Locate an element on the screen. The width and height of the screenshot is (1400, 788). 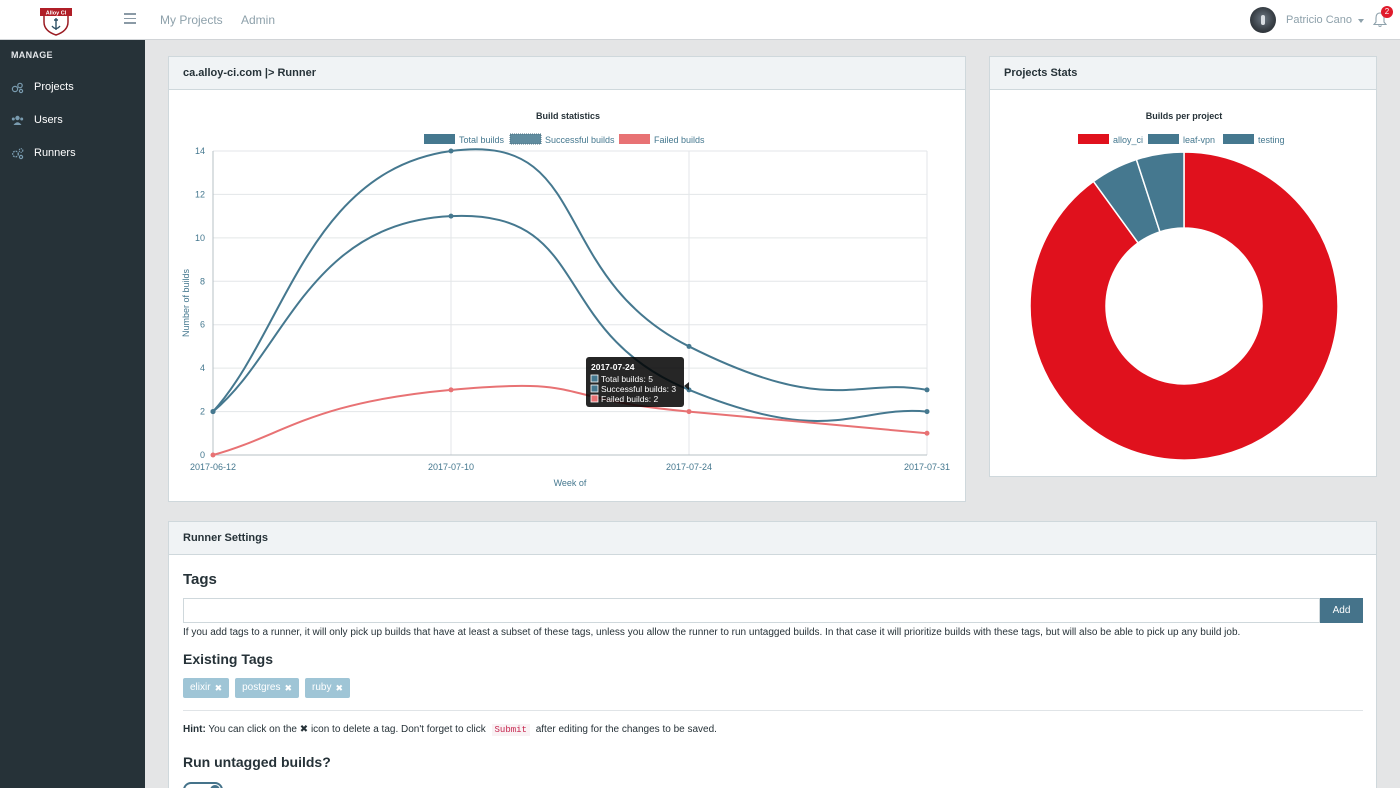
hint-code: Submit is located at coordinates (510, 730).